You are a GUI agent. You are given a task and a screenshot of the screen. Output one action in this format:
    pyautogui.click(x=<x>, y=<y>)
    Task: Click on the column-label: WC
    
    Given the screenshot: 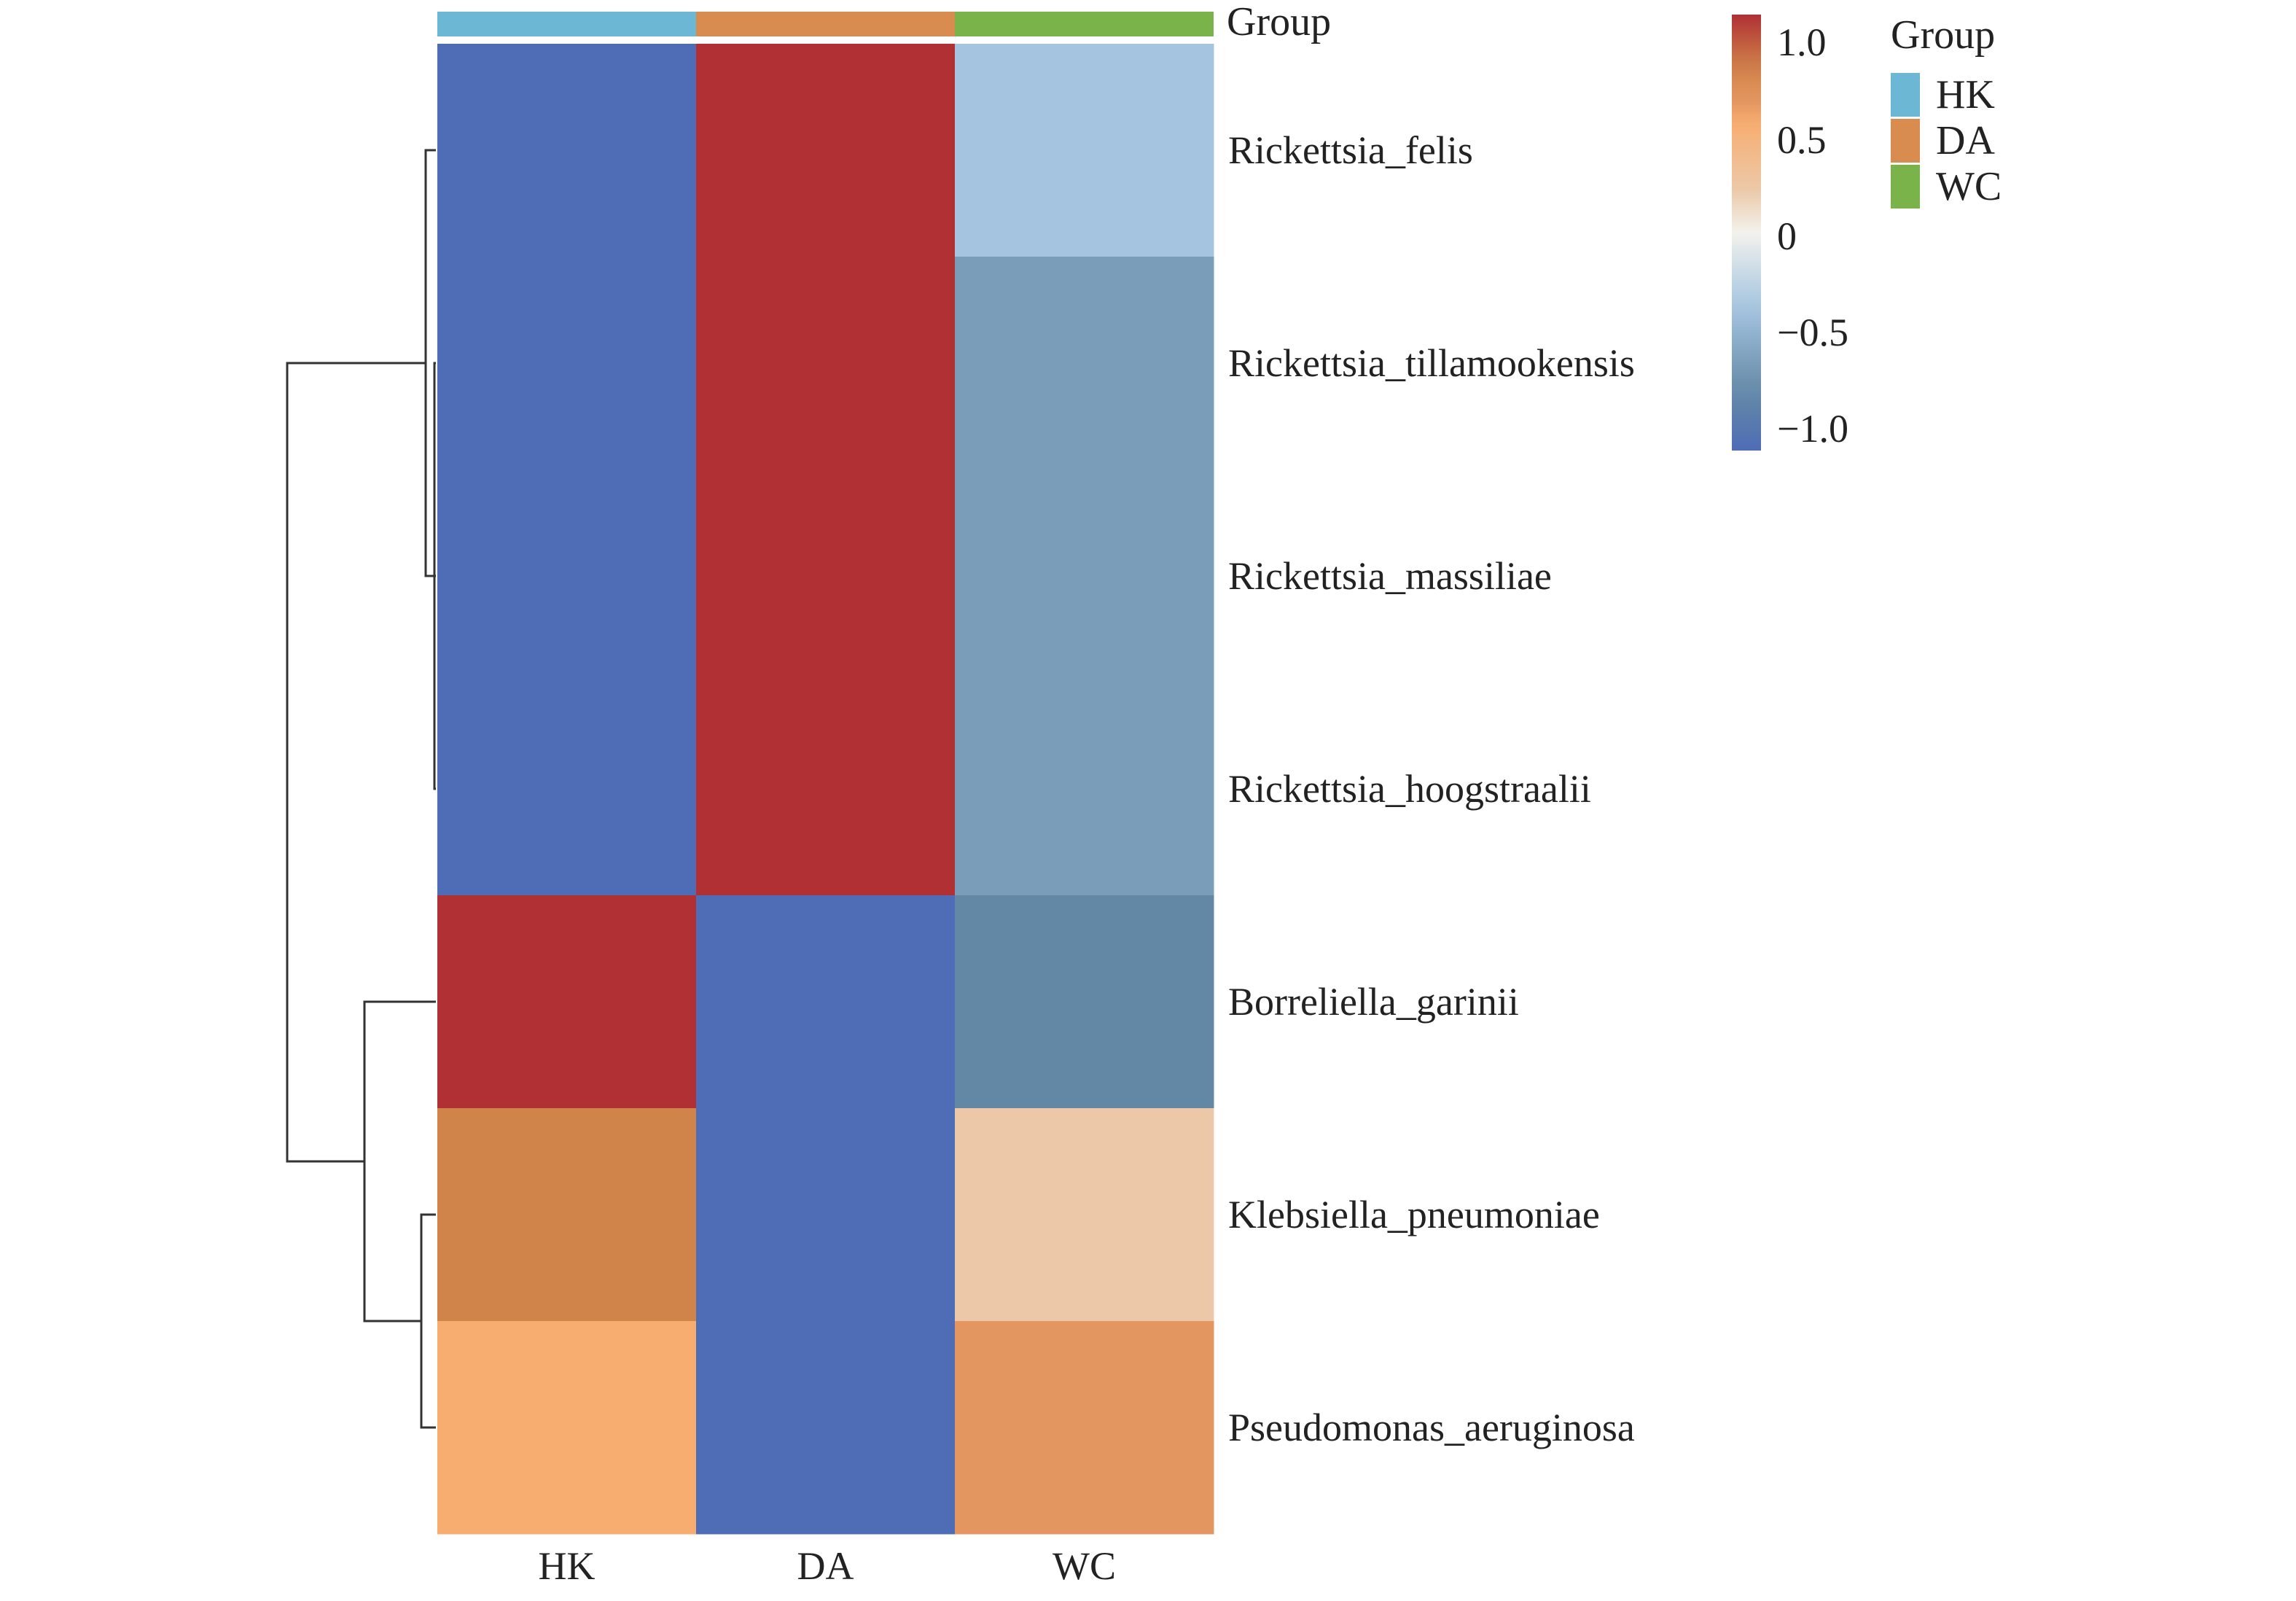 What is the action you would take?
    pyautogui.click(x=1085, y=1566)
    